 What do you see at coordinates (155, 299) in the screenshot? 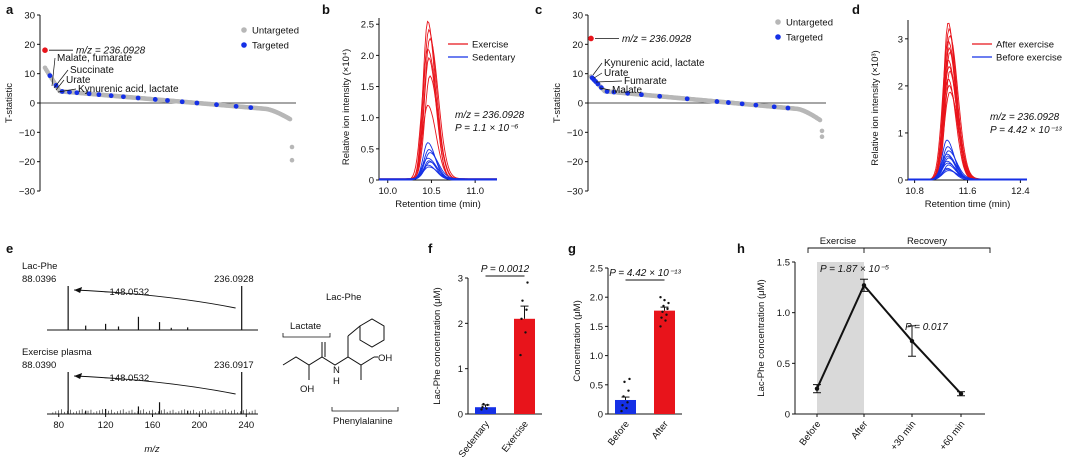
I see `neutral-loss-arrow` at bounding box center [155, 299].